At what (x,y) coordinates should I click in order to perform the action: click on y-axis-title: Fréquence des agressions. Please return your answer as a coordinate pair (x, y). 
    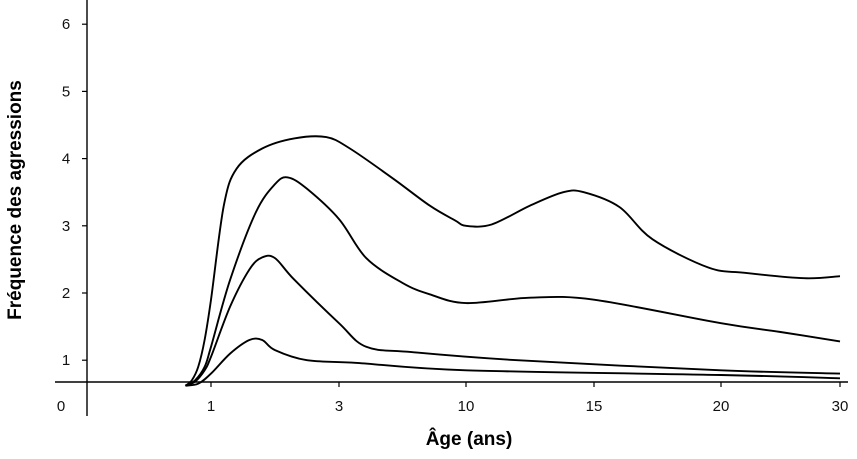
    Looking at the image, I should click on (15, 200).